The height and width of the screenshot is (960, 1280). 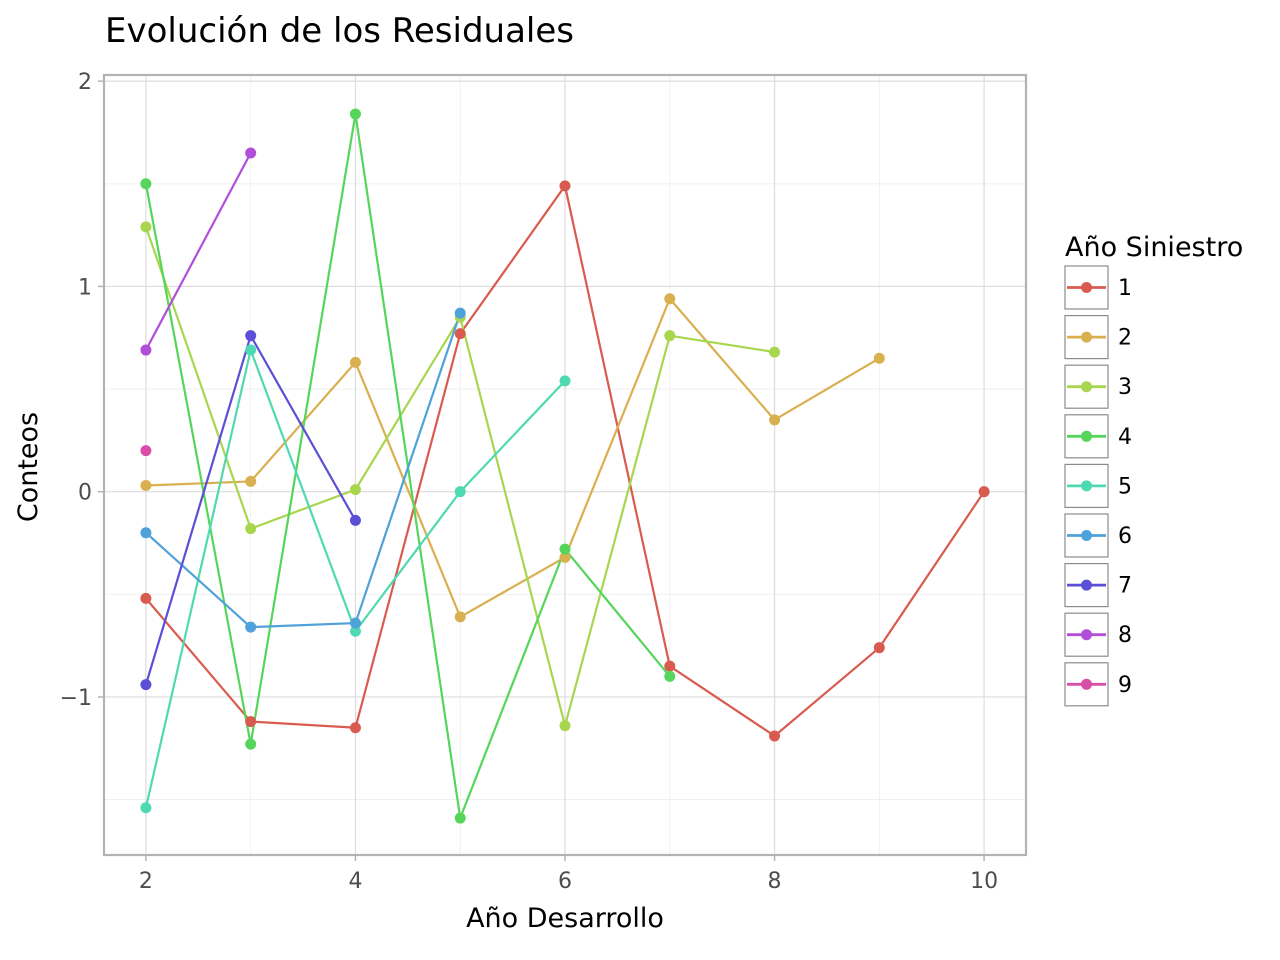 I want to click on y-axis-ticks: −1 0 1 2, so click(x=82, y=390).